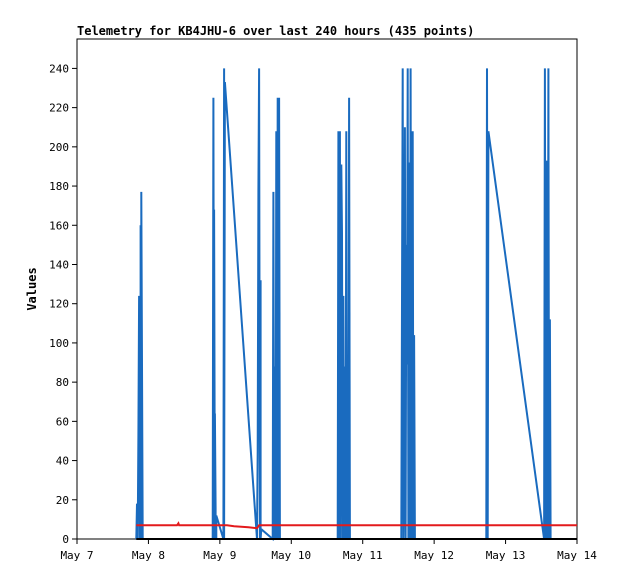 This screenshot has width=618, height=579. I want to click on x-tick-label: May 8, so click(148, 555).